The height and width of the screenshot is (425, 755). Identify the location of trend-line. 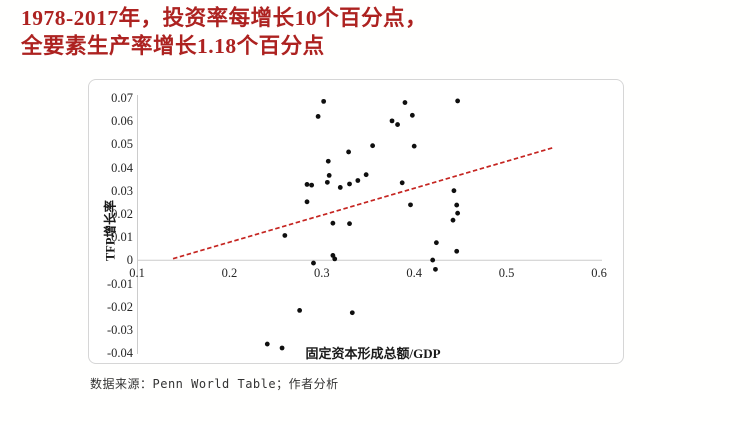
(363, 203).